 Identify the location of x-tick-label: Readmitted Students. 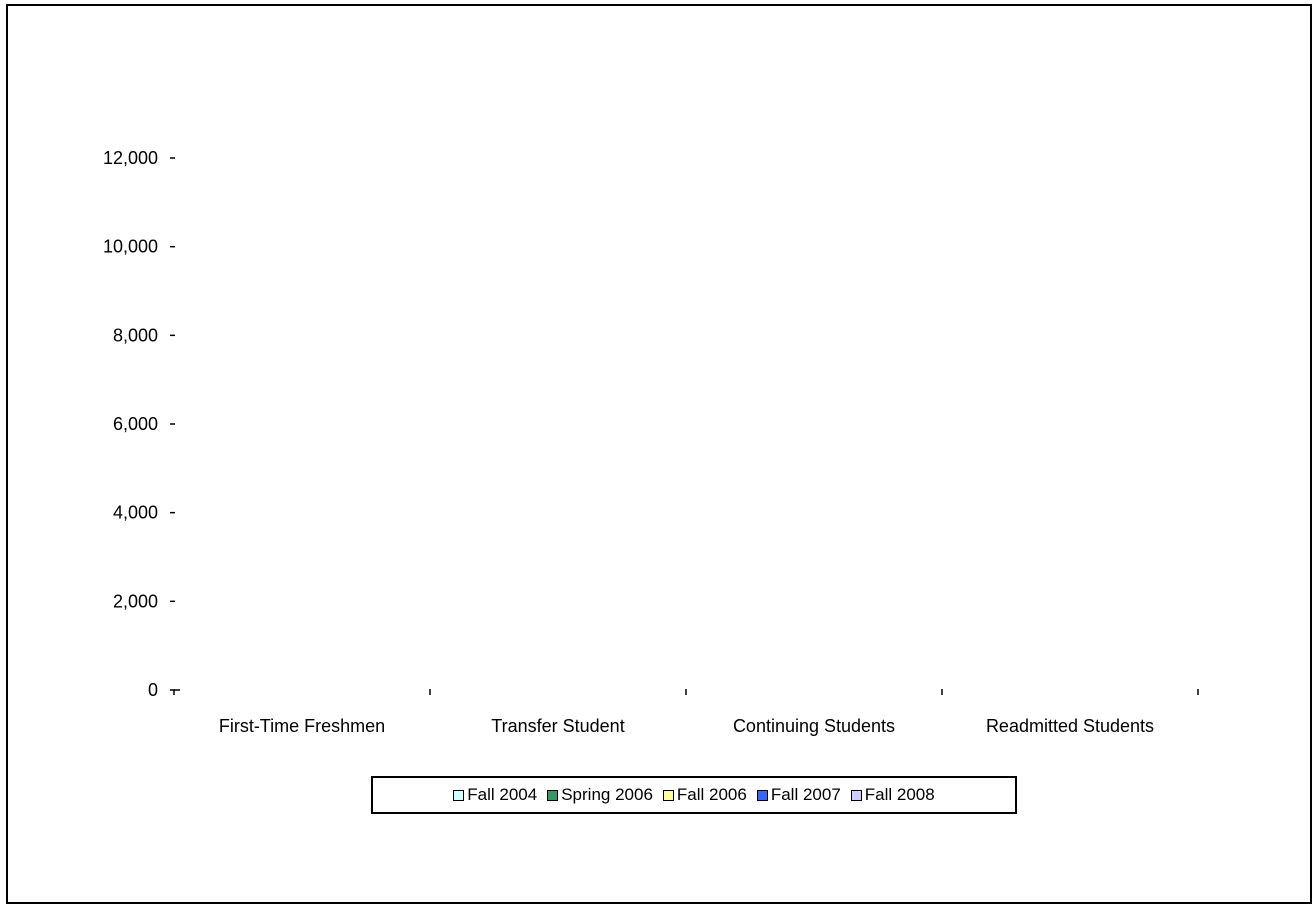
(1070, 726).